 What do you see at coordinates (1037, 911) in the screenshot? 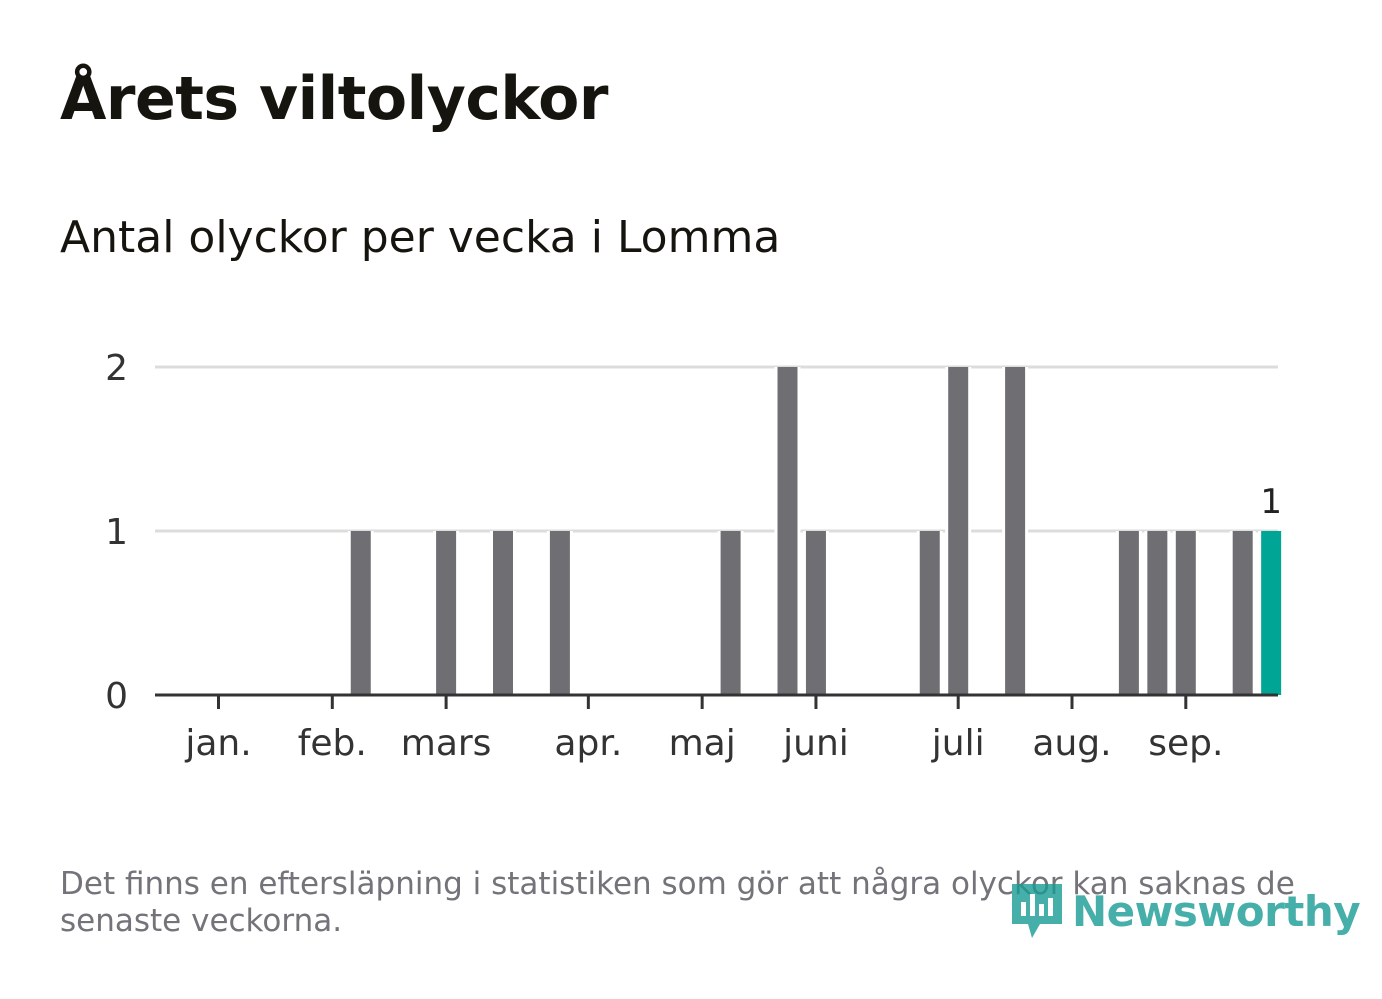
I see `newsworthy-logo-icon` at bounding box center [1037, 911].